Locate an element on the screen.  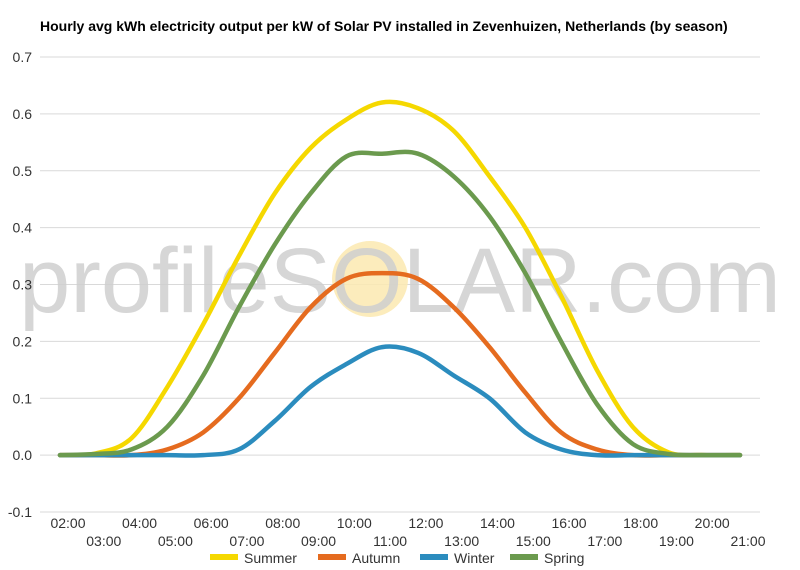
y-tick-label: 0.1 is located at coordinates (23, 398).